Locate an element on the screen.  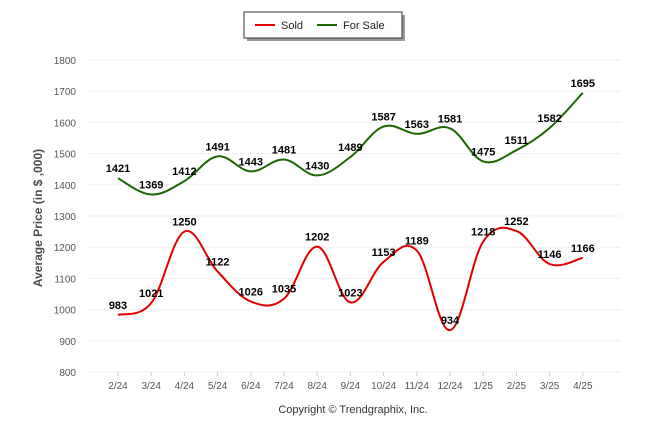
y-axis-title: Average Price (in $ ,000) is located at coordinates (38, 218).